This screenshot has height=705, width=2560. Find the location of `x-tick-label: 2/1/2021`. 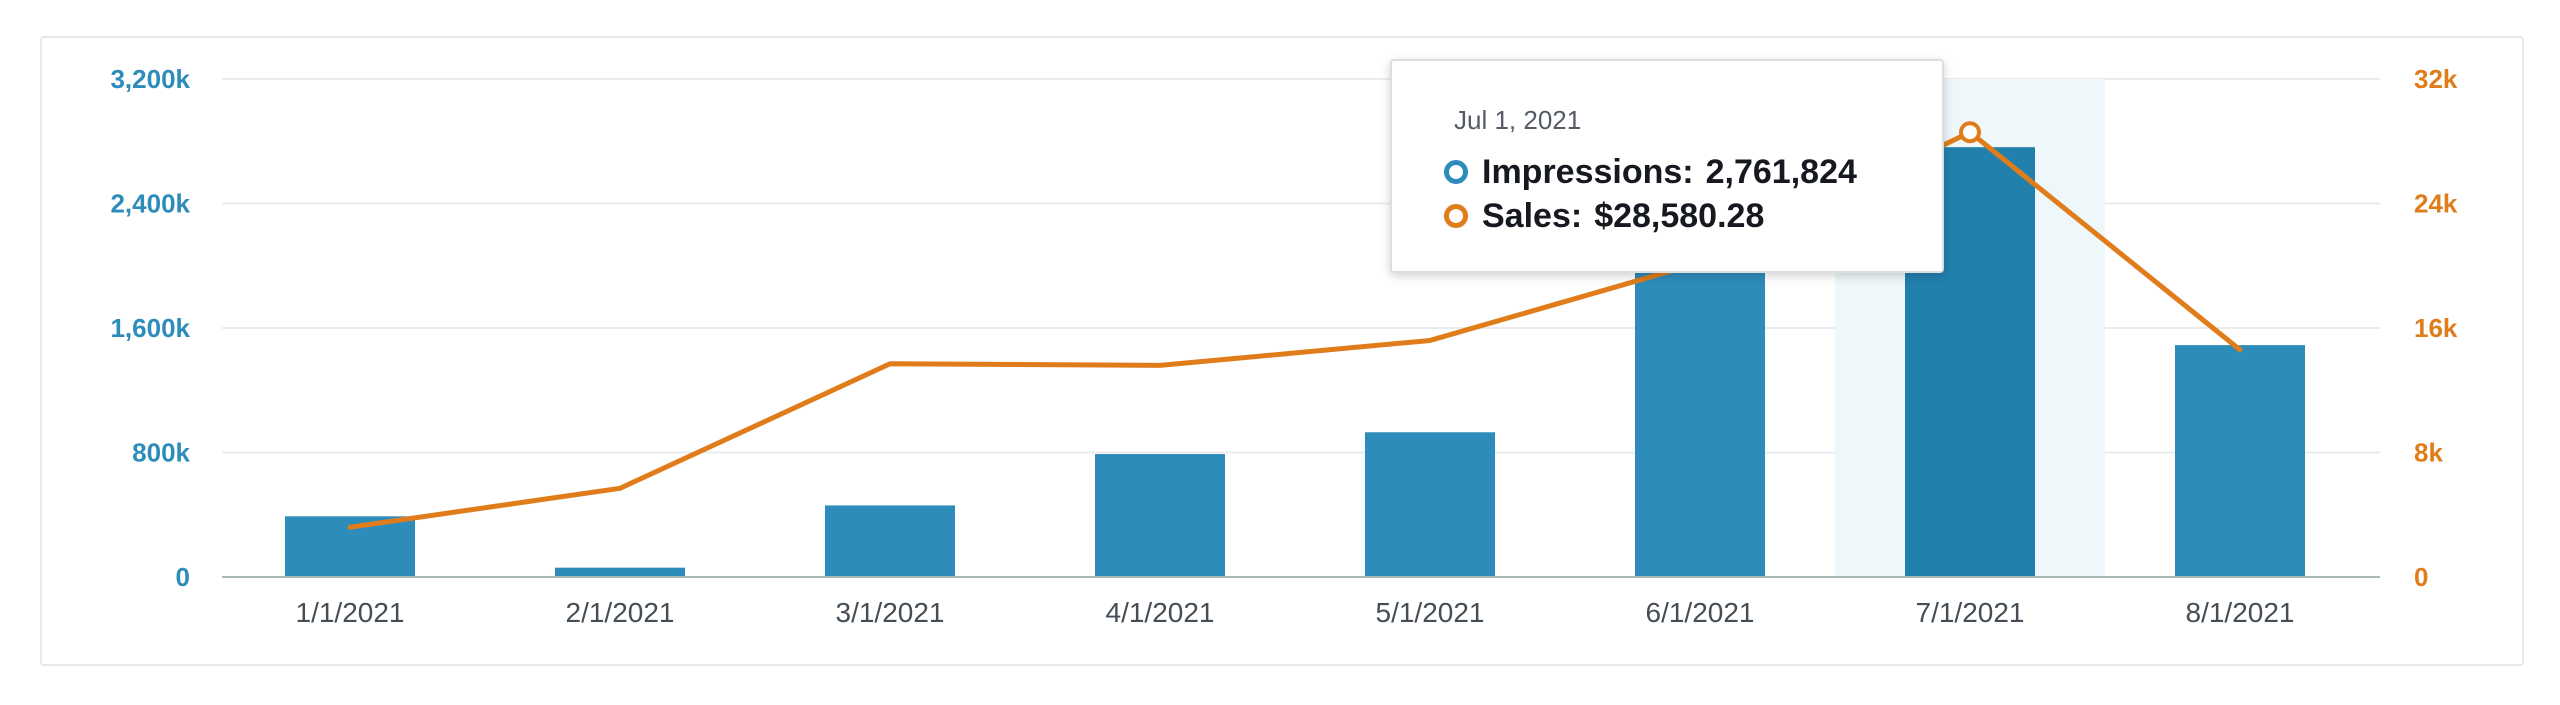

x-tick-label: 2/1/2021 is located at coordinates (620, 612).